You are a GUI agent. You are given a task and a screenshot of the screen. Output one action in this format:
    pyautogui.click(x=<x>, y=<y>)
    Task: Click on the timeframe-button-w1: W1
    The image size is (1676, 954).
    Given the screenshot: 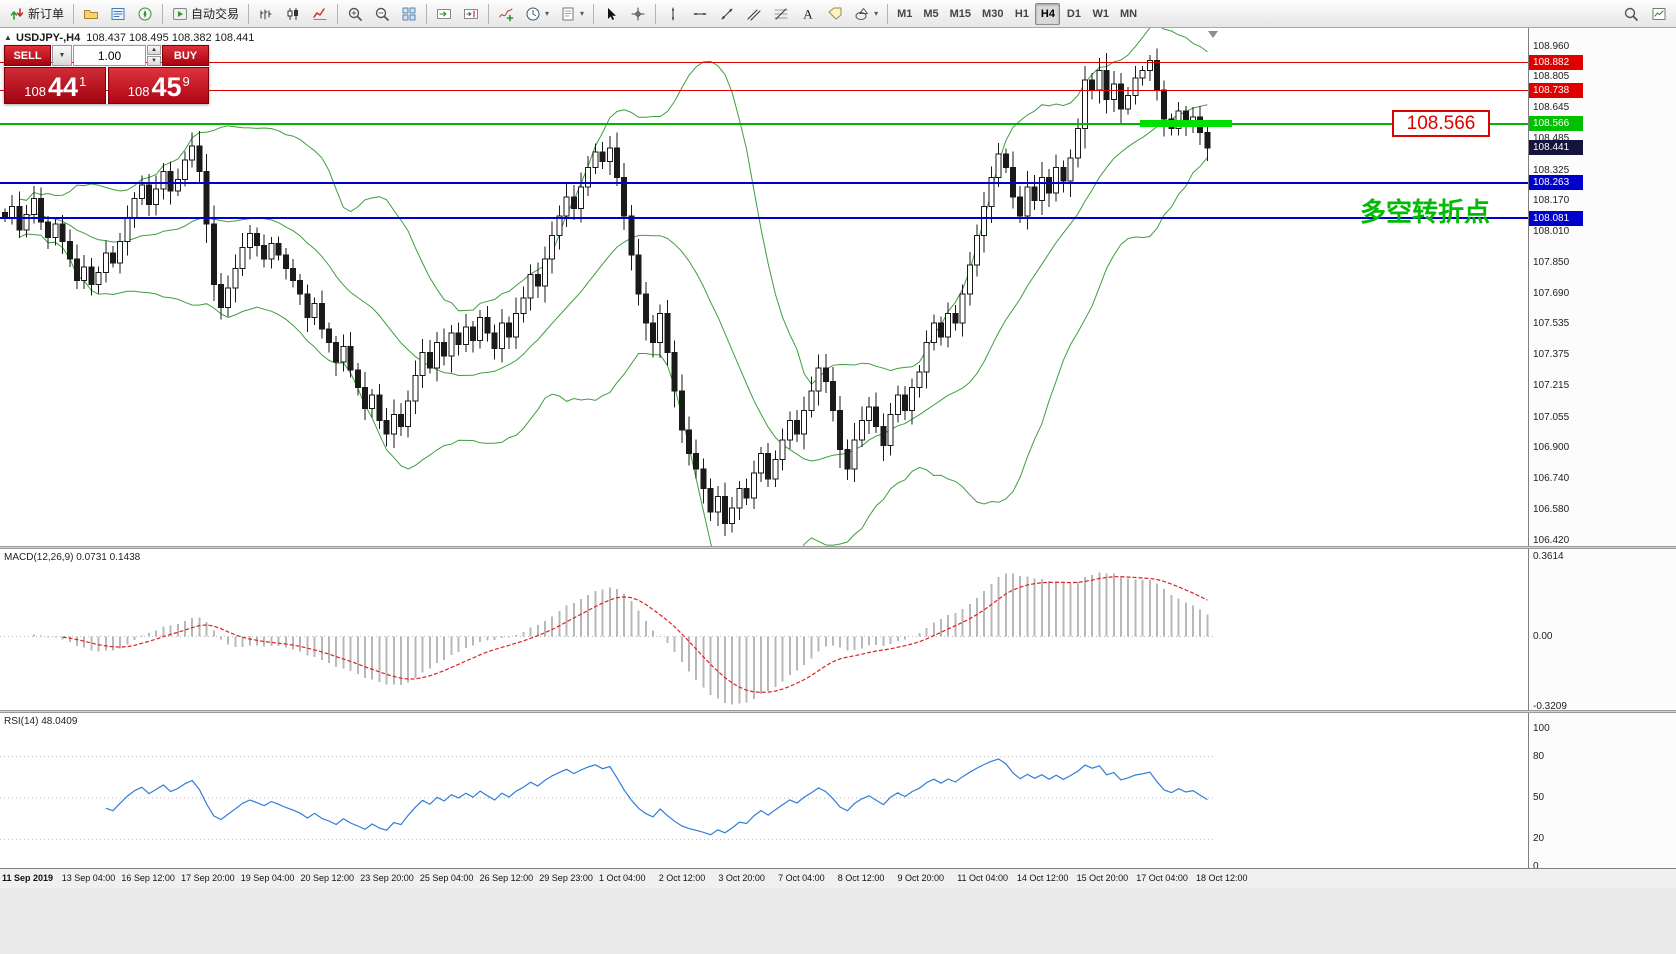 What is the action you would take?
    pyautogui.click(x=1100, y=13)
    